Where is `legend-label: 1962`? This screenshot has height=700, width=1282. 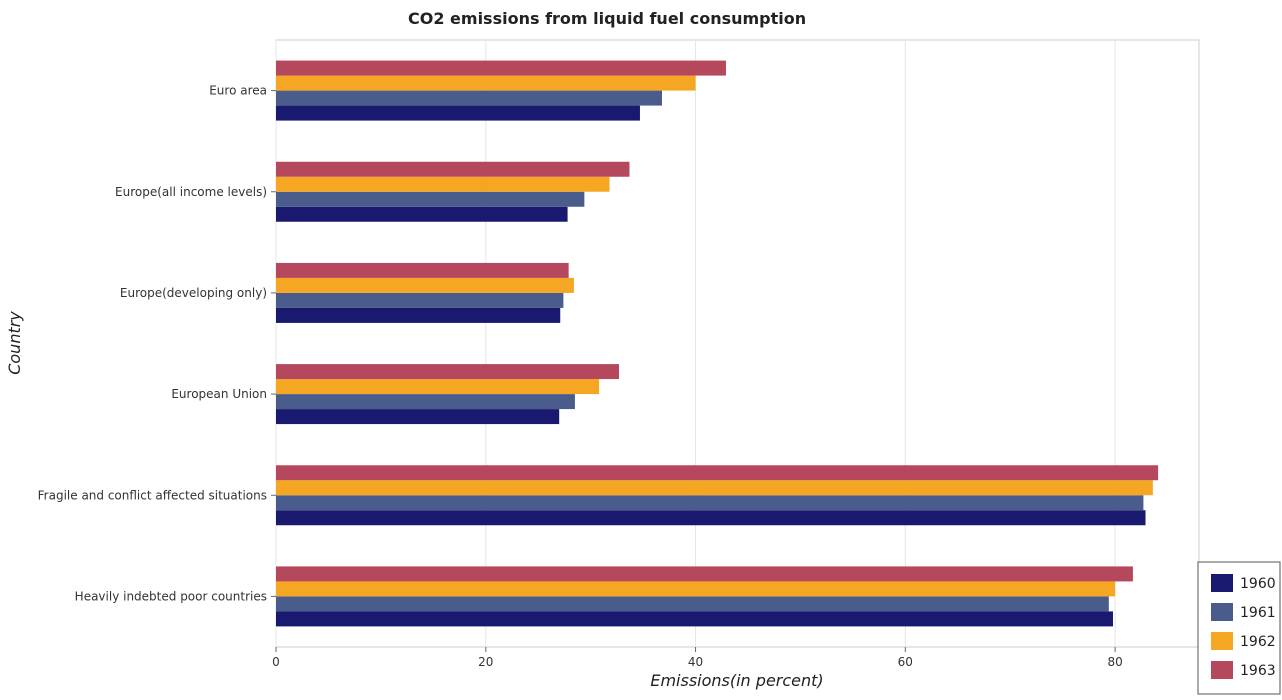 legend-label: 1962 is located at coordinates (1258, 642).